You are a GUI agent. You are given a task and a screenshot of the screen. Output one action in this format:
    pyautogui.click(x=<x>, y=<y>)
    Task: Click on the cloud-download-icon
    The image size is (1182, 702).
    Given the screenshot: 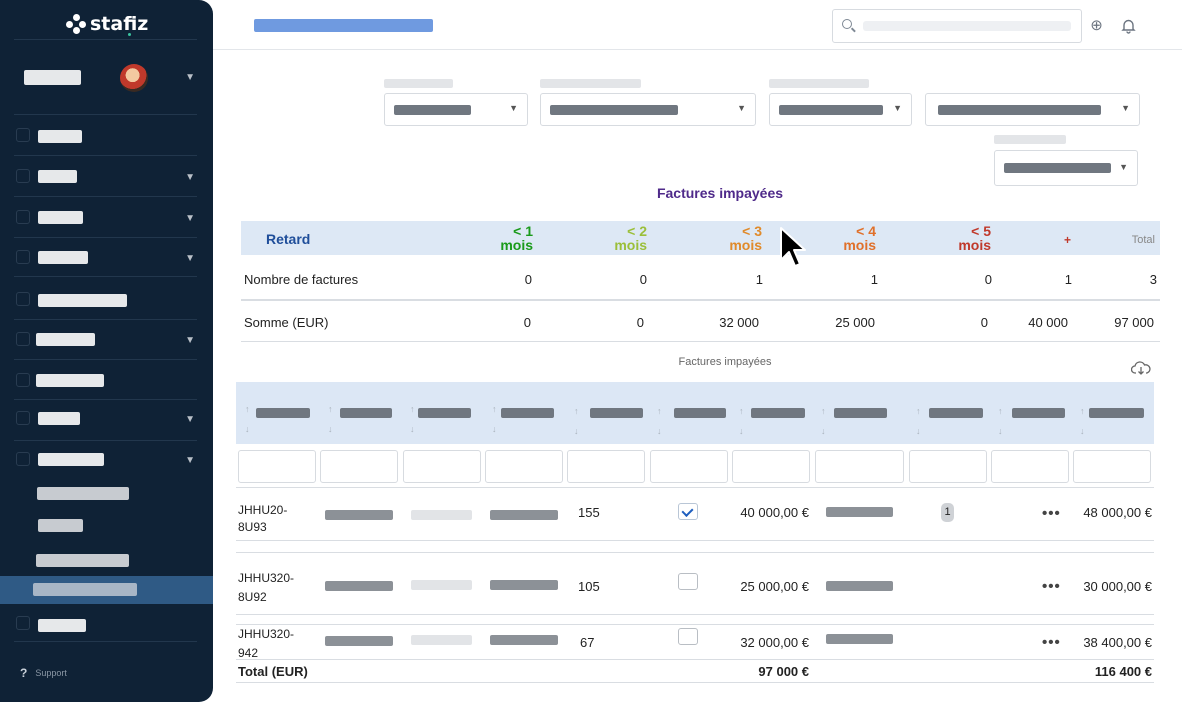 What is the action you would take?
    pyautogui.click(x=1140, y=368)
    